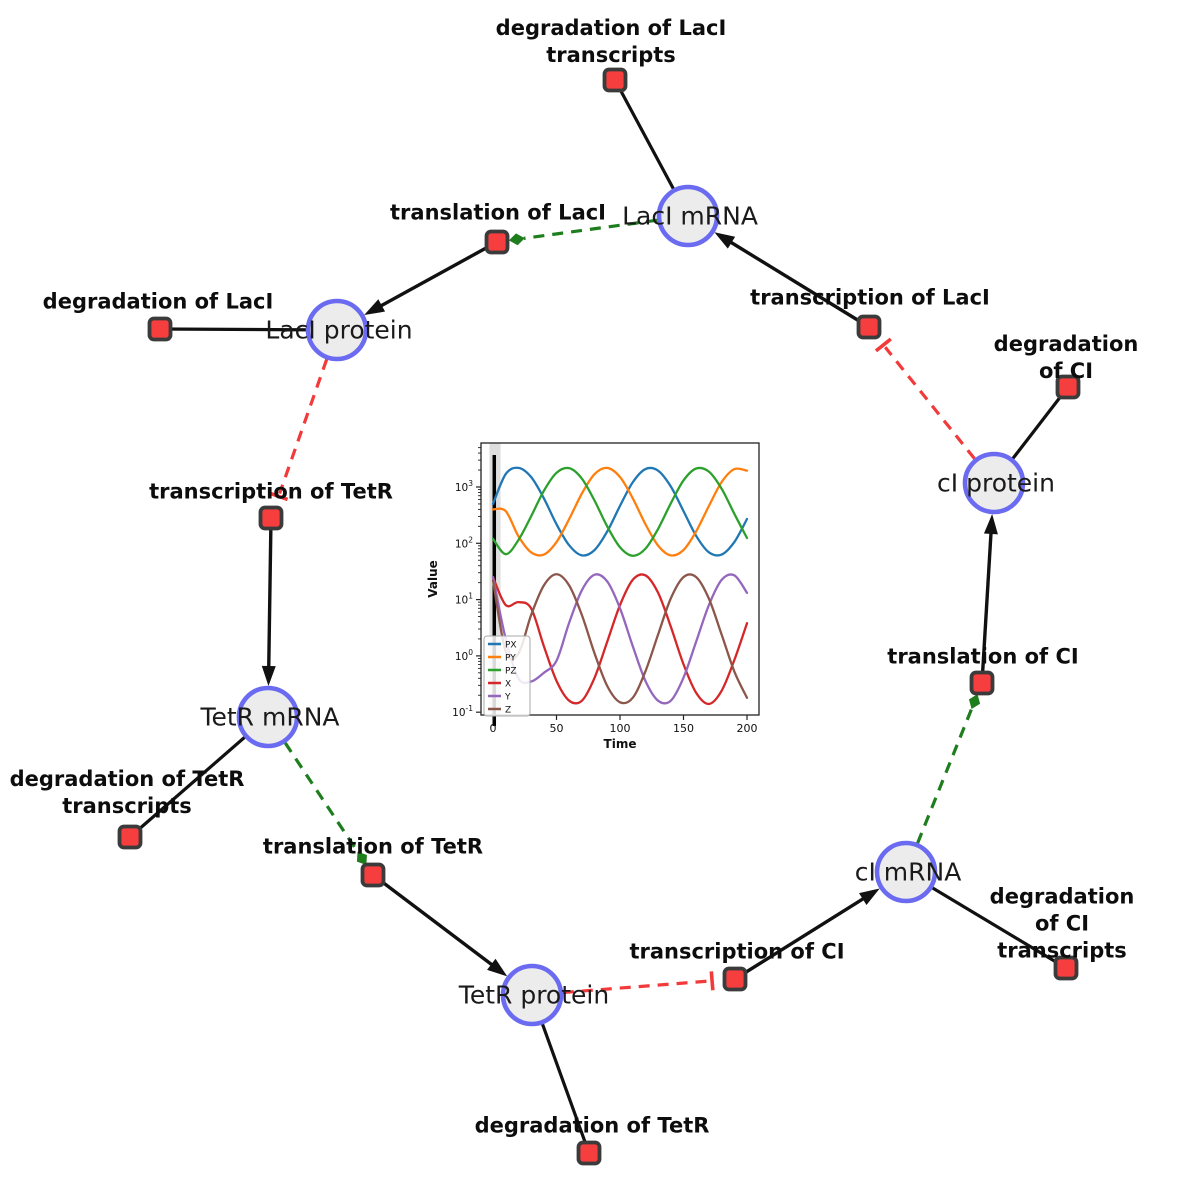 The width and height of the screenshot is (1189, 1200). Describe the element at coordinates (433, 579) in the screenshot. I see `chart-ylabel: Value` at that location.